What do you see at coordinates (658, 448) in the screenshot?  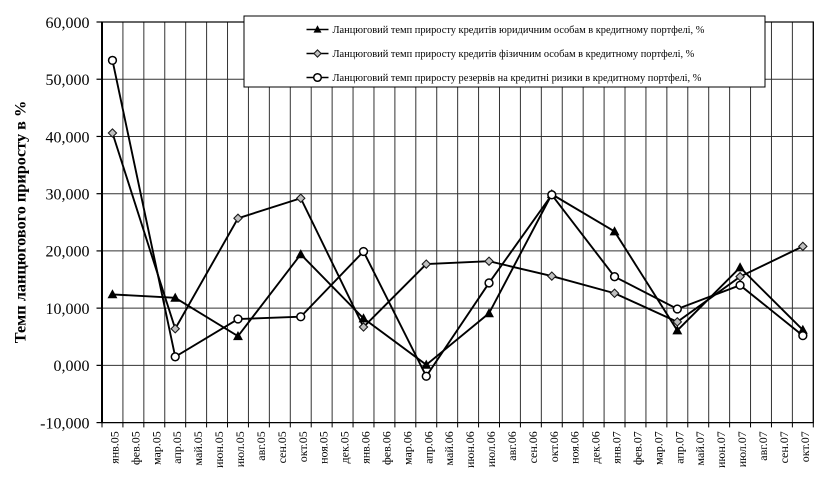 I see `svg-text: мар.07` at bounding box center [658, 448].